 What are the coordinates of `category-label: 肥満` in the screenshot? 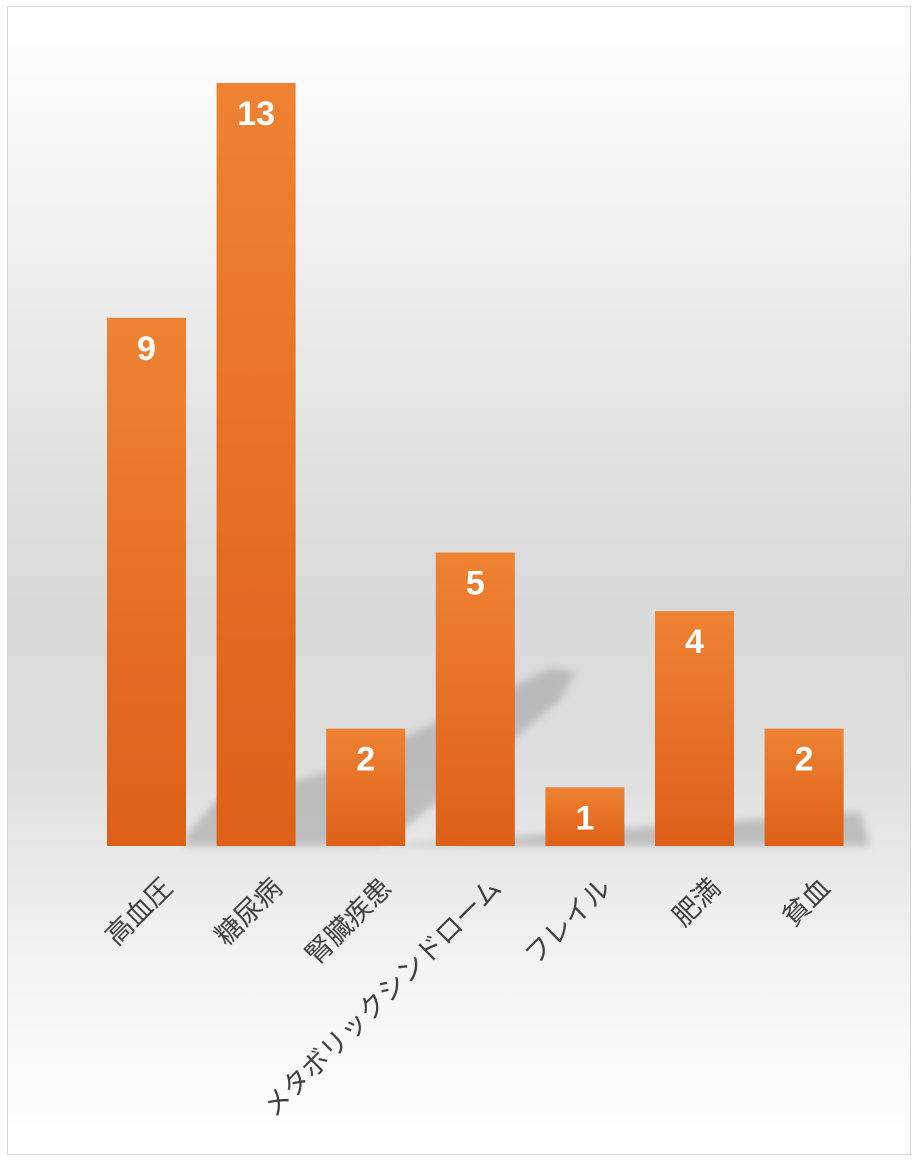 It's located at (697, 903).